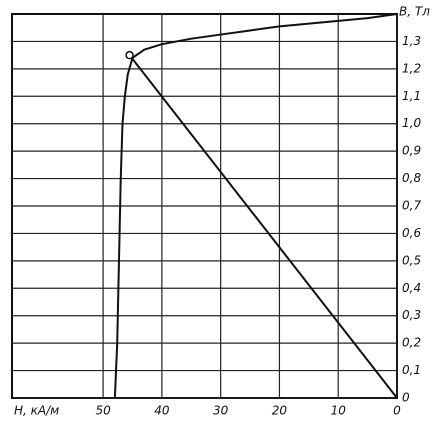  I want to click on y-tick-label: 1,3, so click(411, 41).